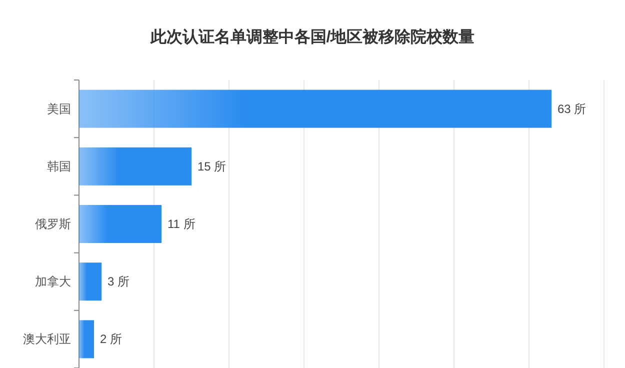 Image resolution: width=625 pixels, height=368 pixels. I want to click on y-tick-label: 美国, so click(59, 109).